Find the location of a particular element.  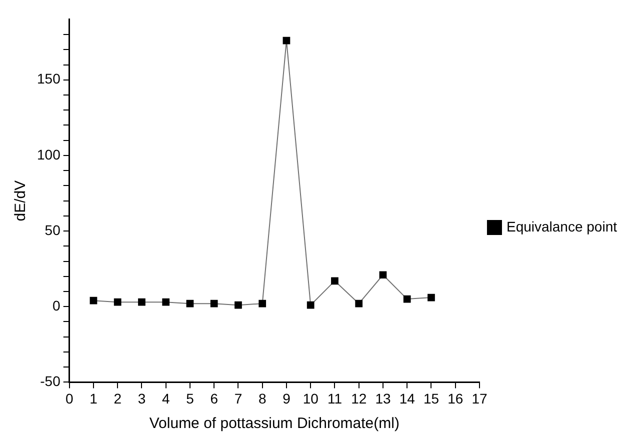

x-tick-label: 9 is located at coordinates (286, 398).